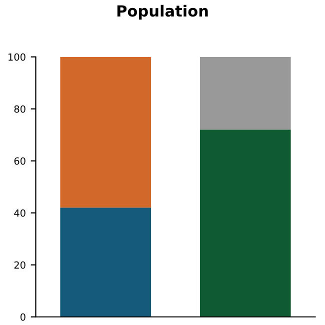  What do you see at coordinates (20, 161) in the screenshot?
I see `y-tick-label: 60` at bounding box center [20, 161].